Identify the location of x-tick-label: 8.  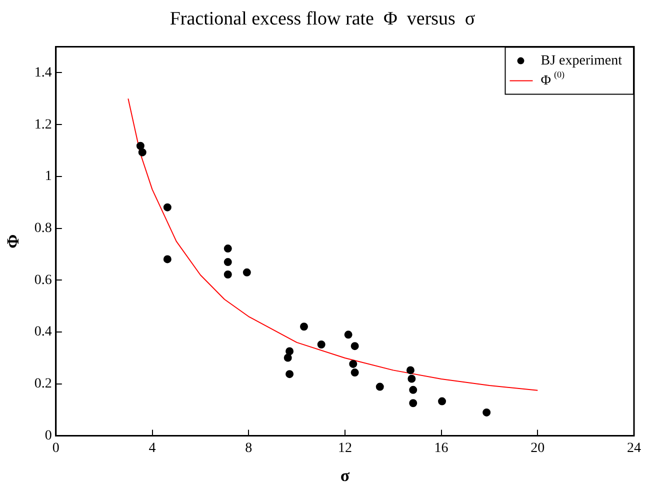
(248, 448).